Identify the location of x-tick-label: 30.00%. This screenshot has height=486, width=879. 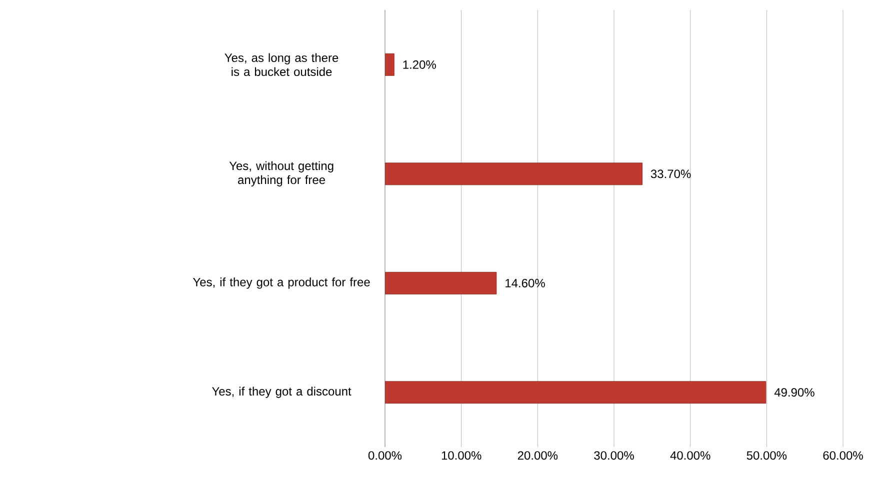
(614, 455).